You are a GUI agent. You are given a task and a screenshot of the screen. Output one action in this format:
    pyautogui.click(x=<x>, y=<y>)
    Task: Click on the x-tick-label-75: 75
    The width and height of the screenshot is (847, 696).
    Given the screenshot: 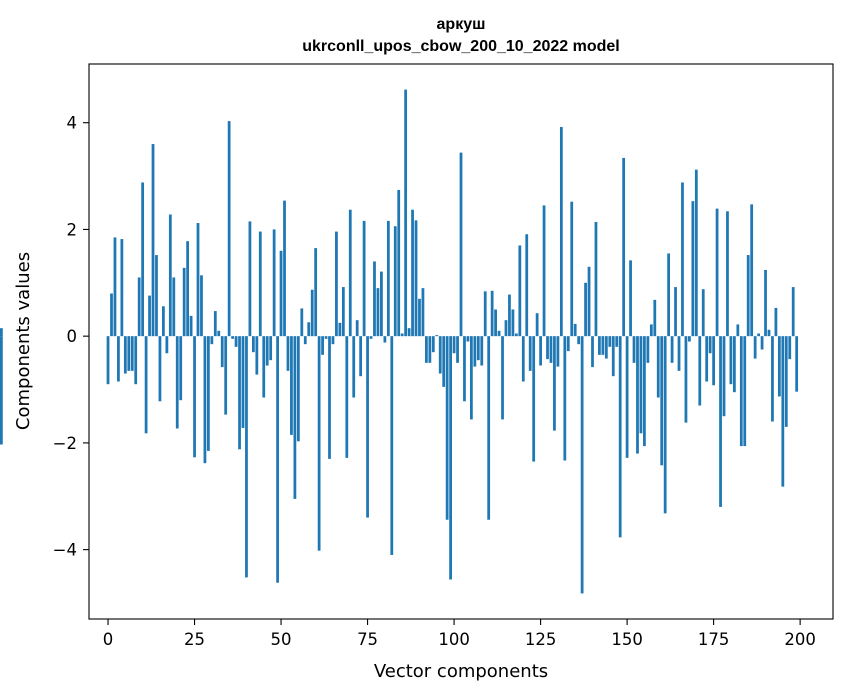 What is the action you would take?
    pyautogui.click(x=367, y=639)
    